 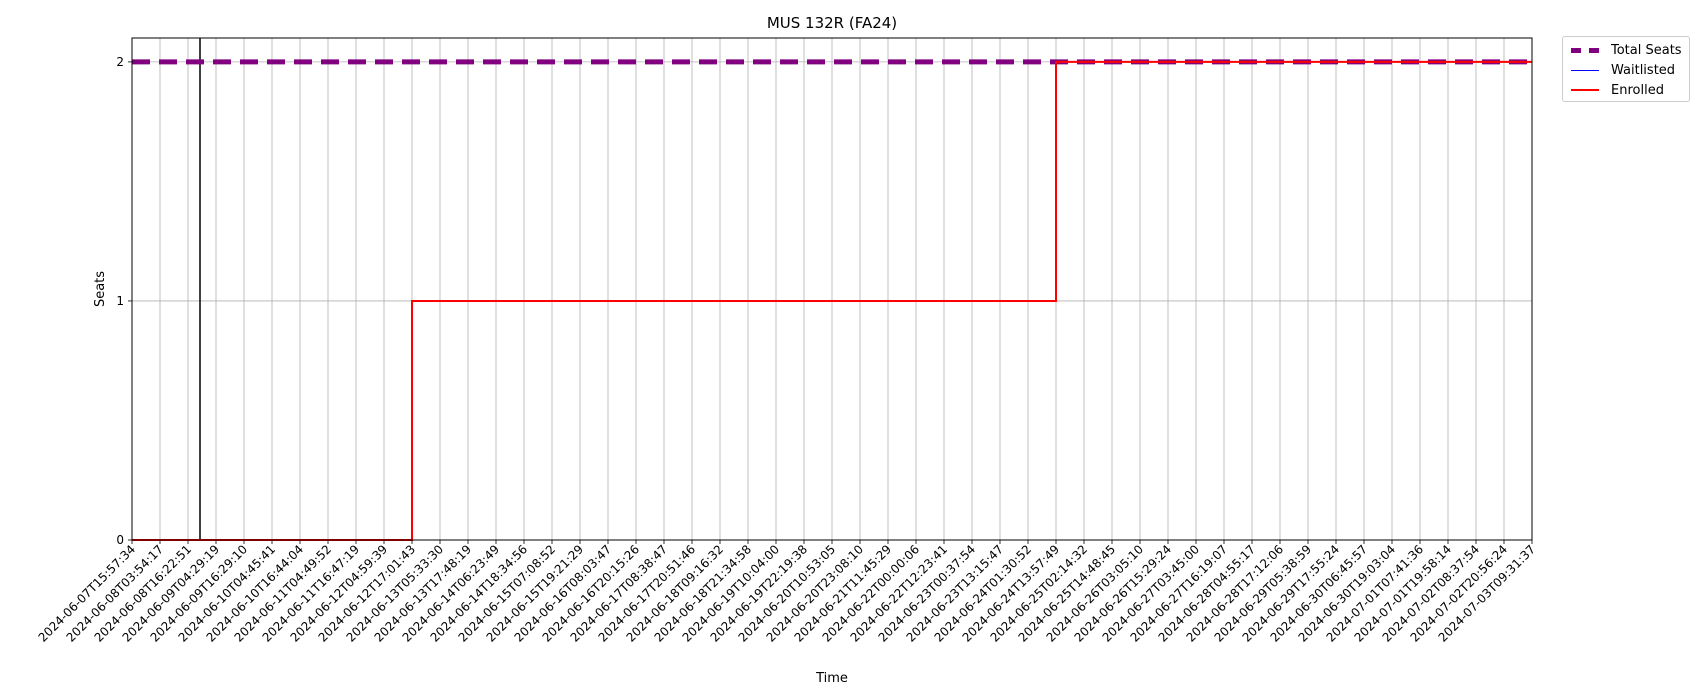 What do you see at coordinates (1585, 50) in the screenshot?
I see `legend-swatch-total-seats` at bounding box center [1585, 50].